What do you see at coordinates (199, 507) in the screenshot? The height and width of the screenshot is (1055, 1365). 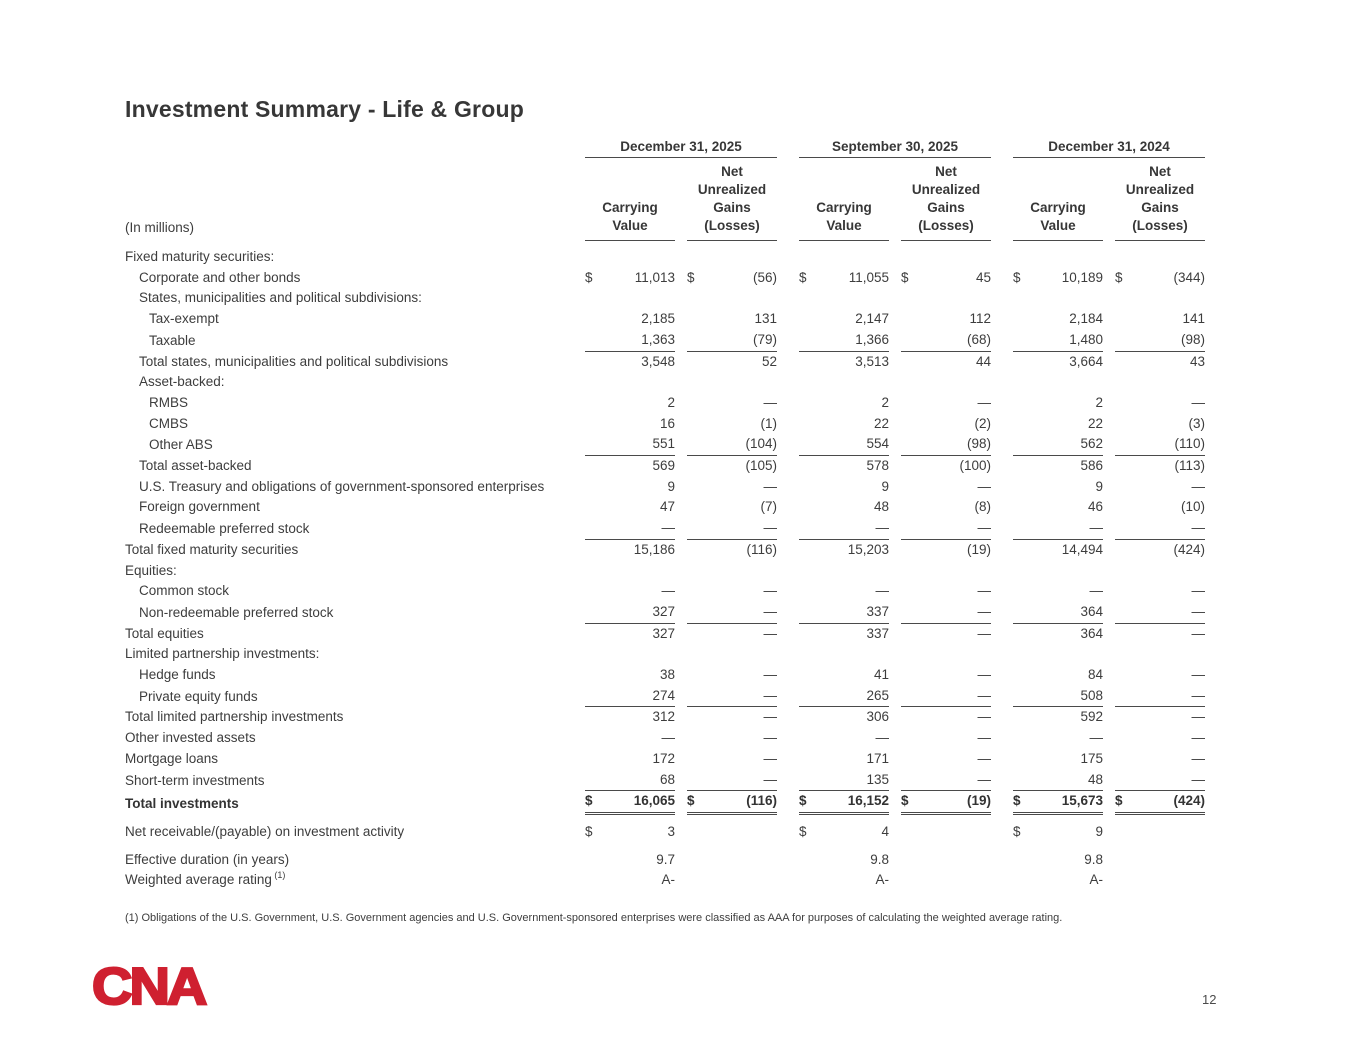 I see `row-label: Foreign government` at bounding box center [199, 507].